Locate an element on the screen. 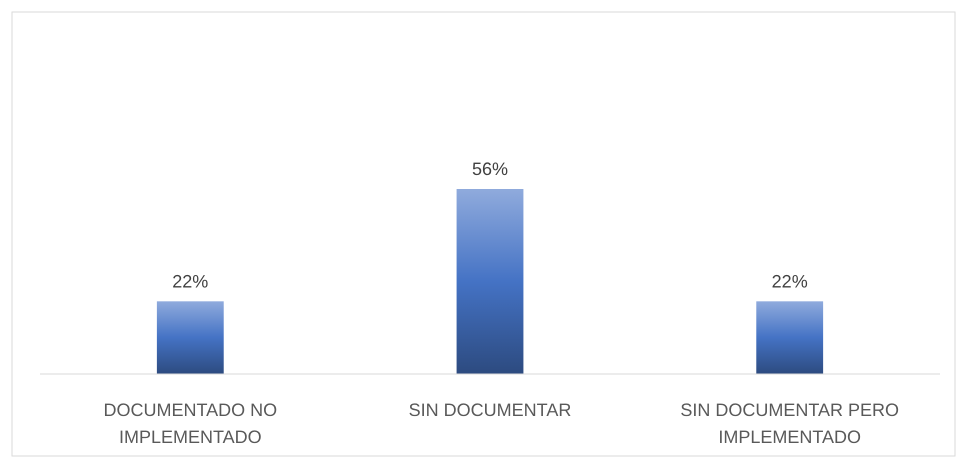  x-tick-label: SIN DOCUMENTAR is located at coordinates (490, 410).